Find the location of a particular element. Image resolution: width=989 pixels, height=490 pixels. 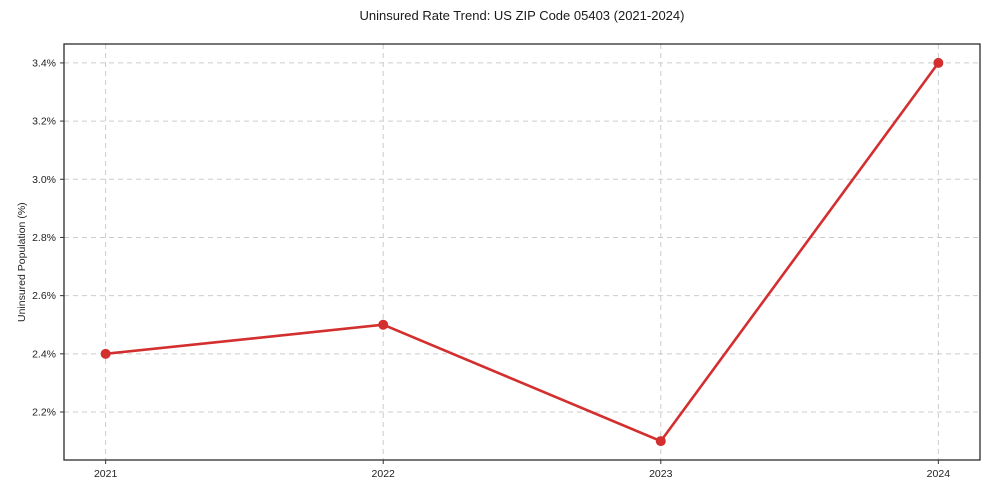

y-tick-label-2.8%: 2.8% is located at coordinates (44, 238).